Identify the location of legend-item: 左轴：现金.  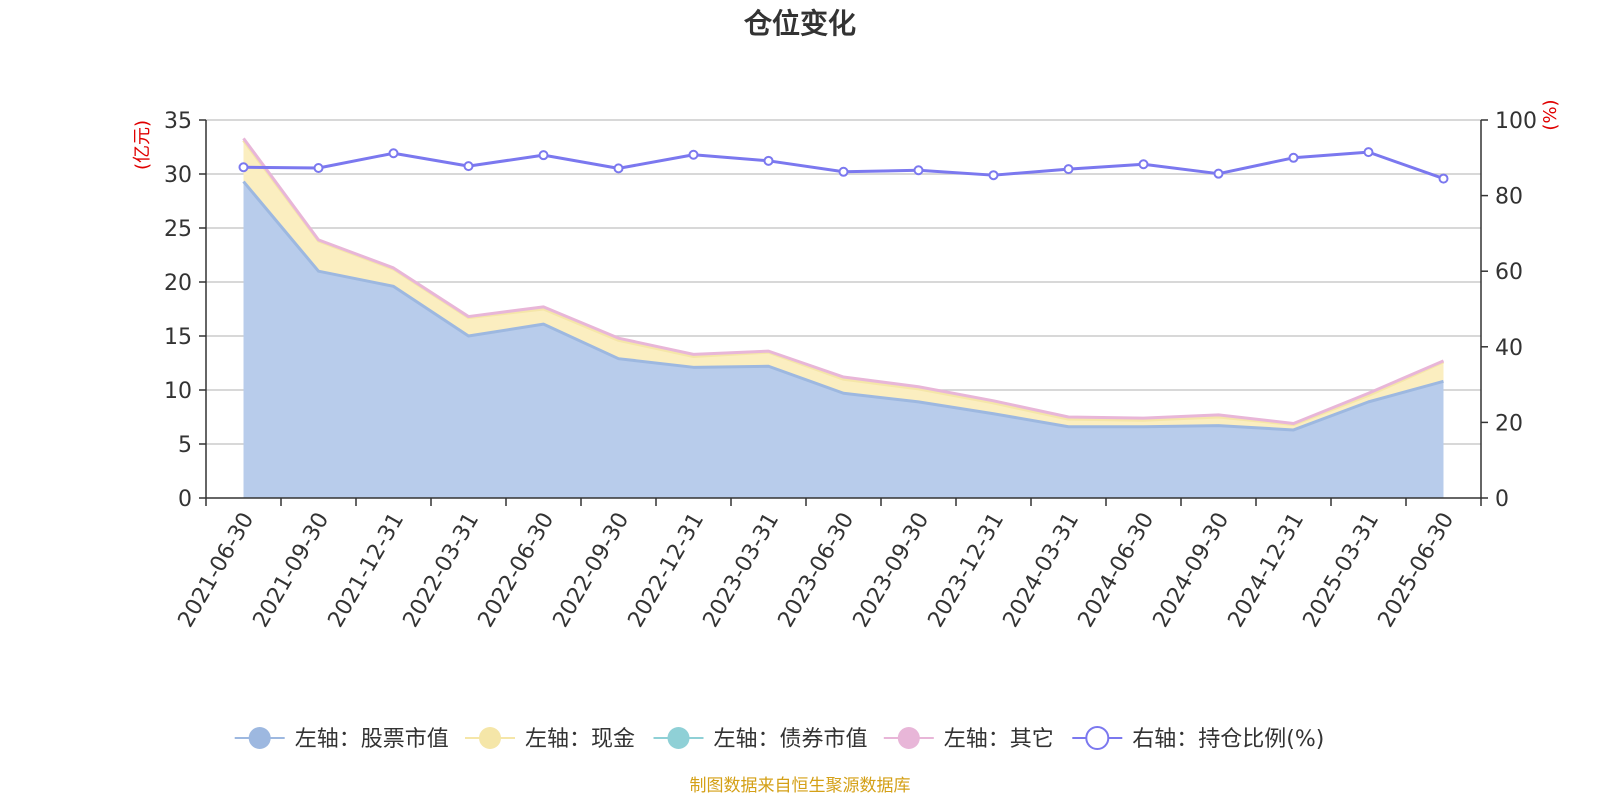
(550, 739).